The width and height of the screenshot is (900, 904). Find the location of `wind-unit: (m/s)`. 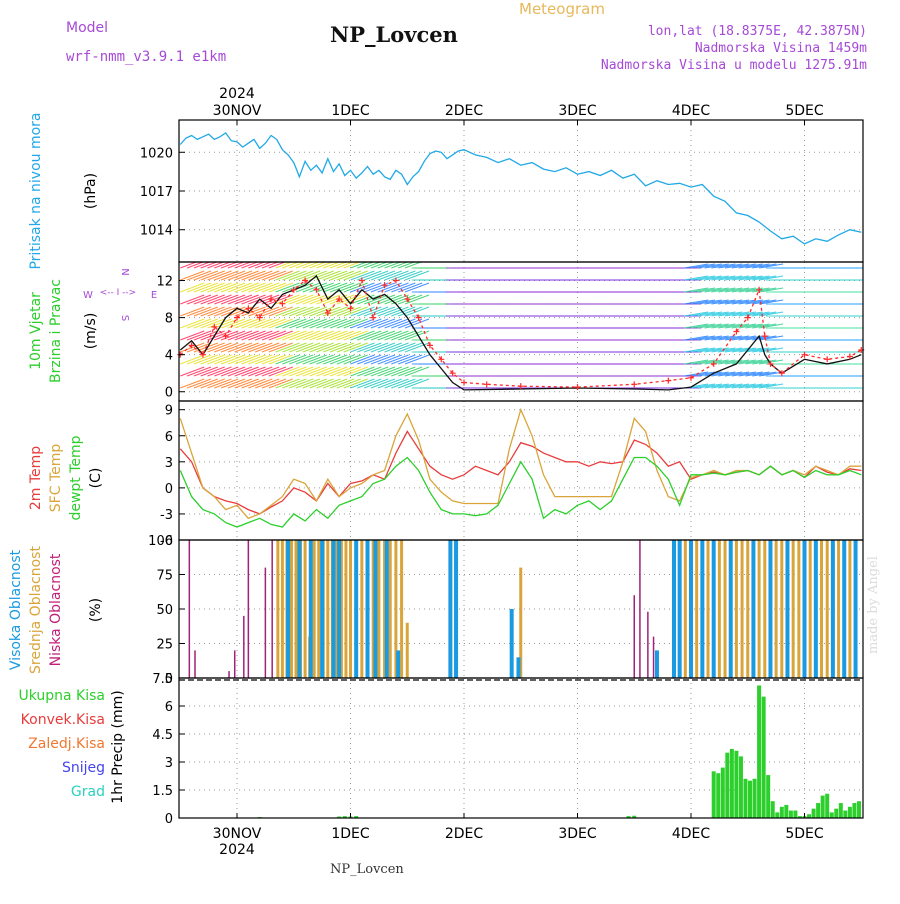

wind-unit: (m/s) is located at coordinates (91, 331).